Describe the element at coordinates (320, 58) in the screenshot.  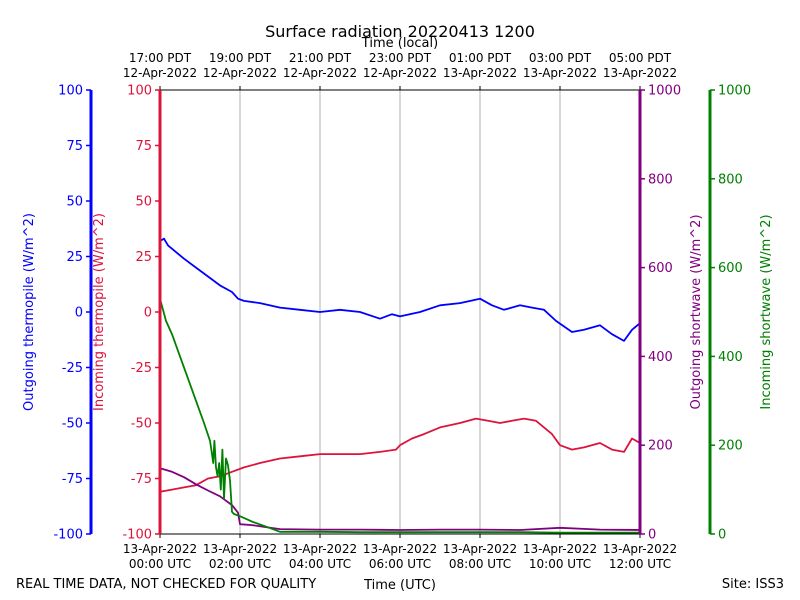
I see `top-tick-label-time: 21:00 PDT` at that location.